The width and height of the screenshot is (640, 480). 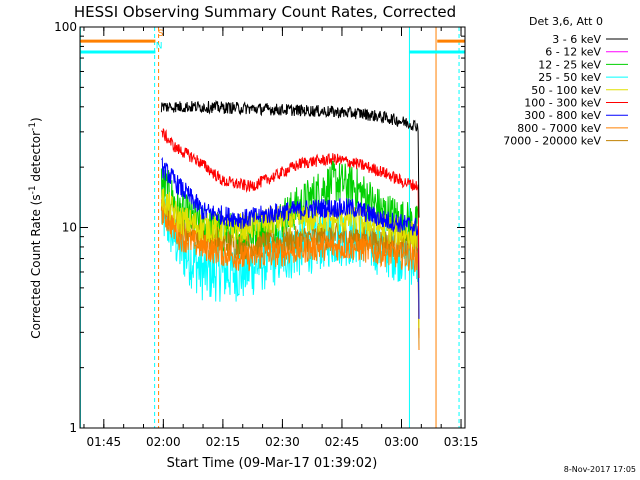 I want to click on legend-label: 7000 - 20000 keV, so click(x=552, y=141).